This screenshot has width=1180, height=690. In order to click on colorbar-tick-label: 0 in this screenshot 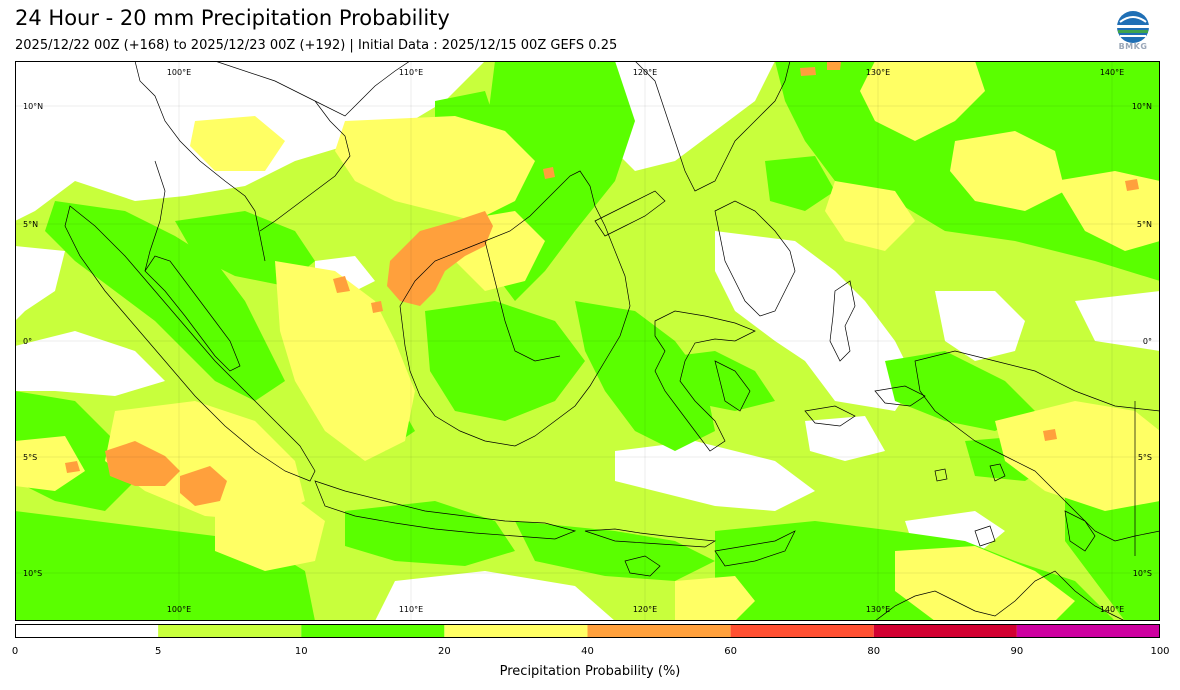, I will do `click(15, 651)`.